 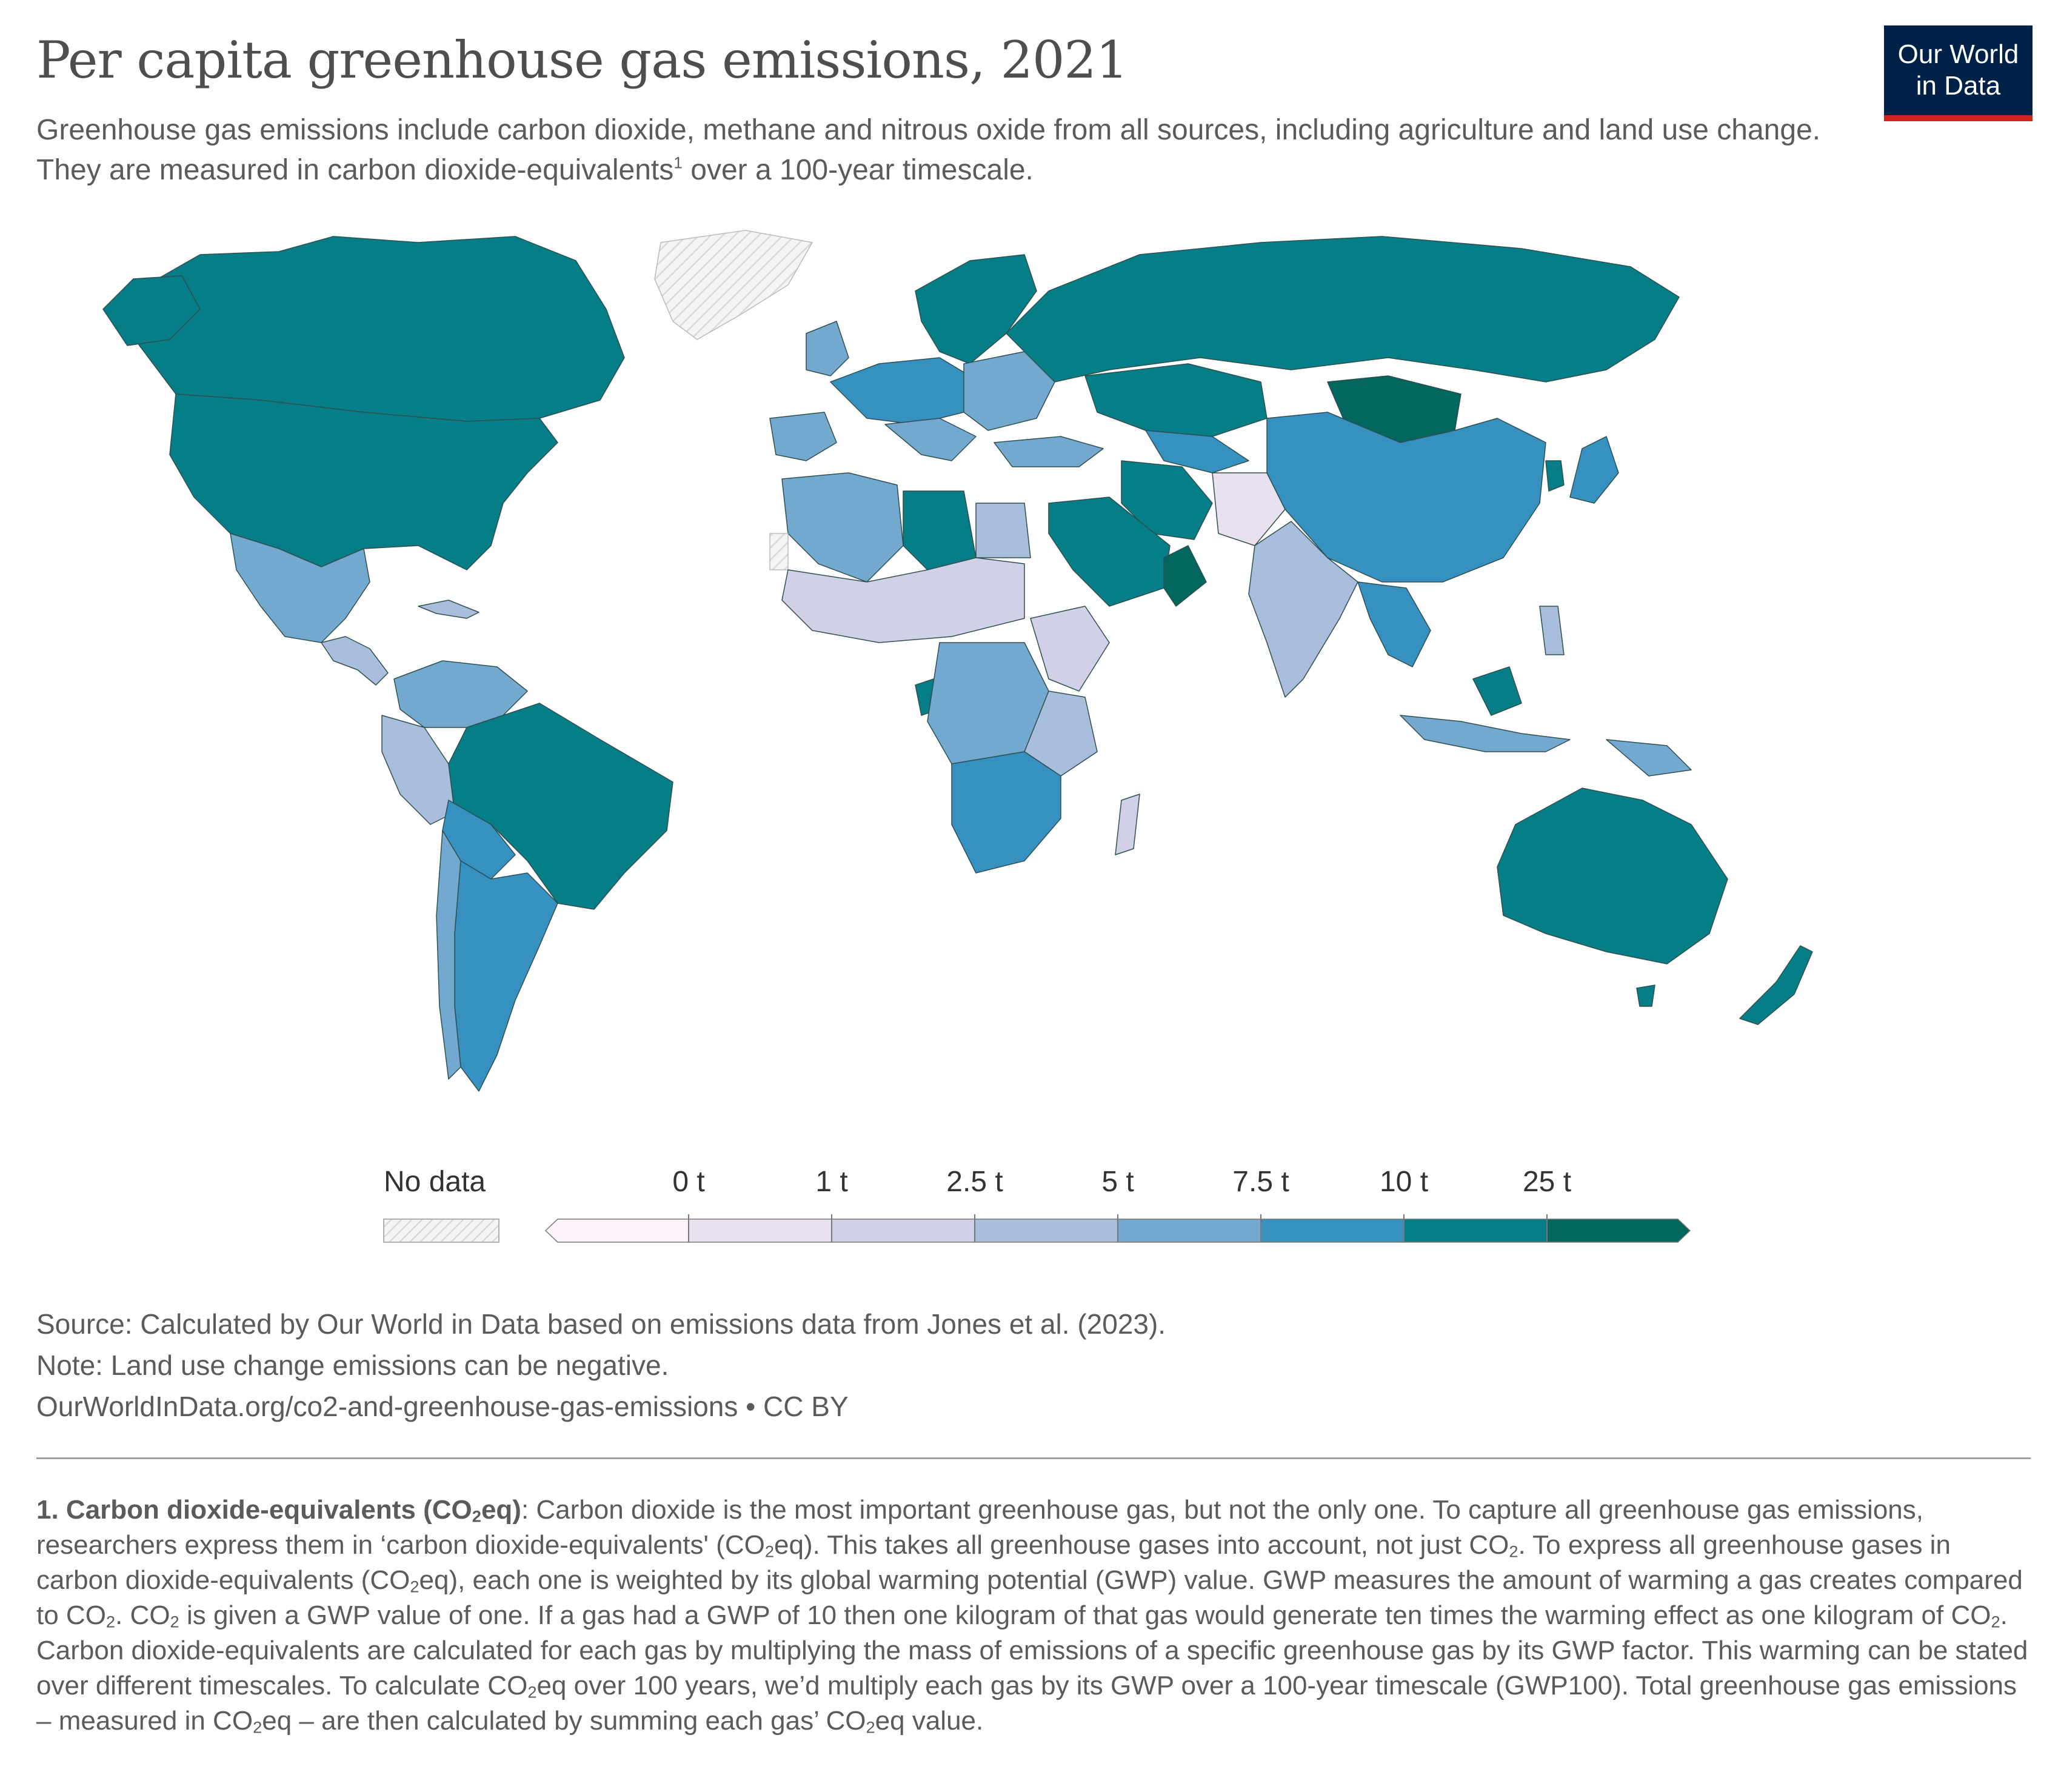 What do you see at coordinates (448, 955) in the screenshot?
I see `region-chile` at bounding box center [448, 955].